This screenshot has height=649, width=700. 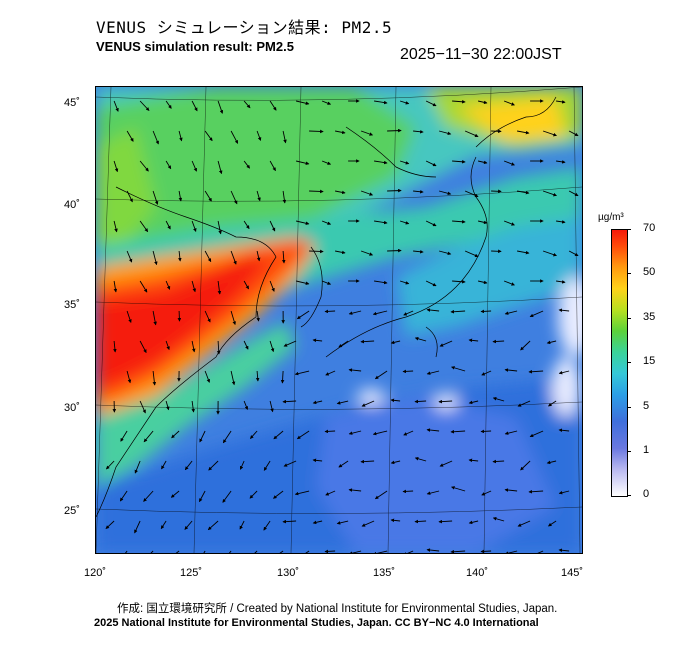 I want to click on colorbar-label-35: 35, so click(x=649, y=317).